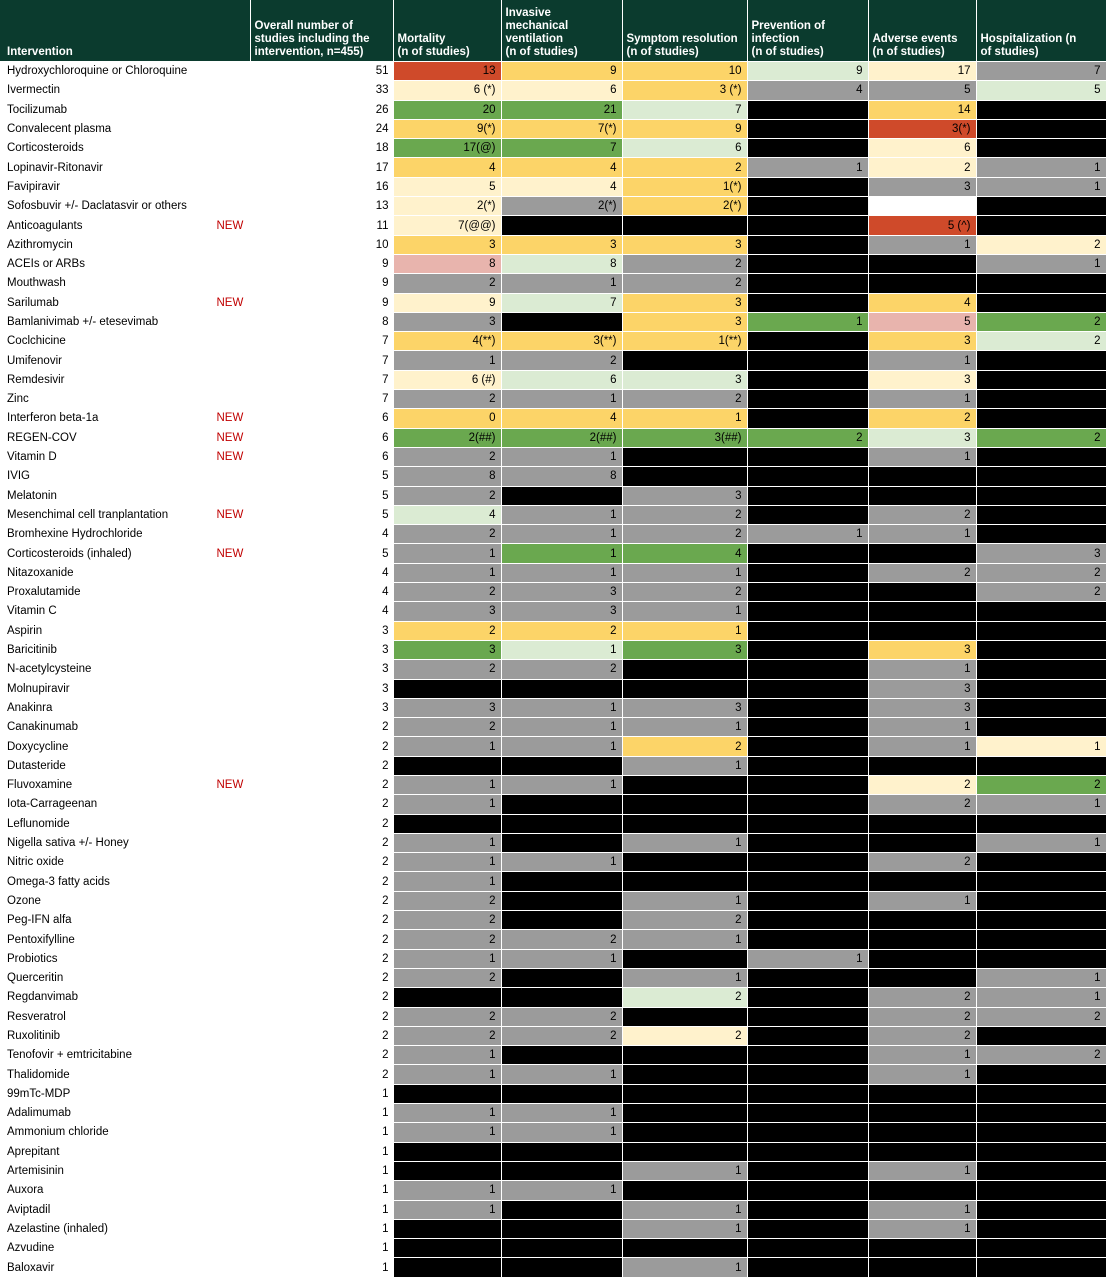  I want to click on ventilation-cell: 7, so click(562, 148).